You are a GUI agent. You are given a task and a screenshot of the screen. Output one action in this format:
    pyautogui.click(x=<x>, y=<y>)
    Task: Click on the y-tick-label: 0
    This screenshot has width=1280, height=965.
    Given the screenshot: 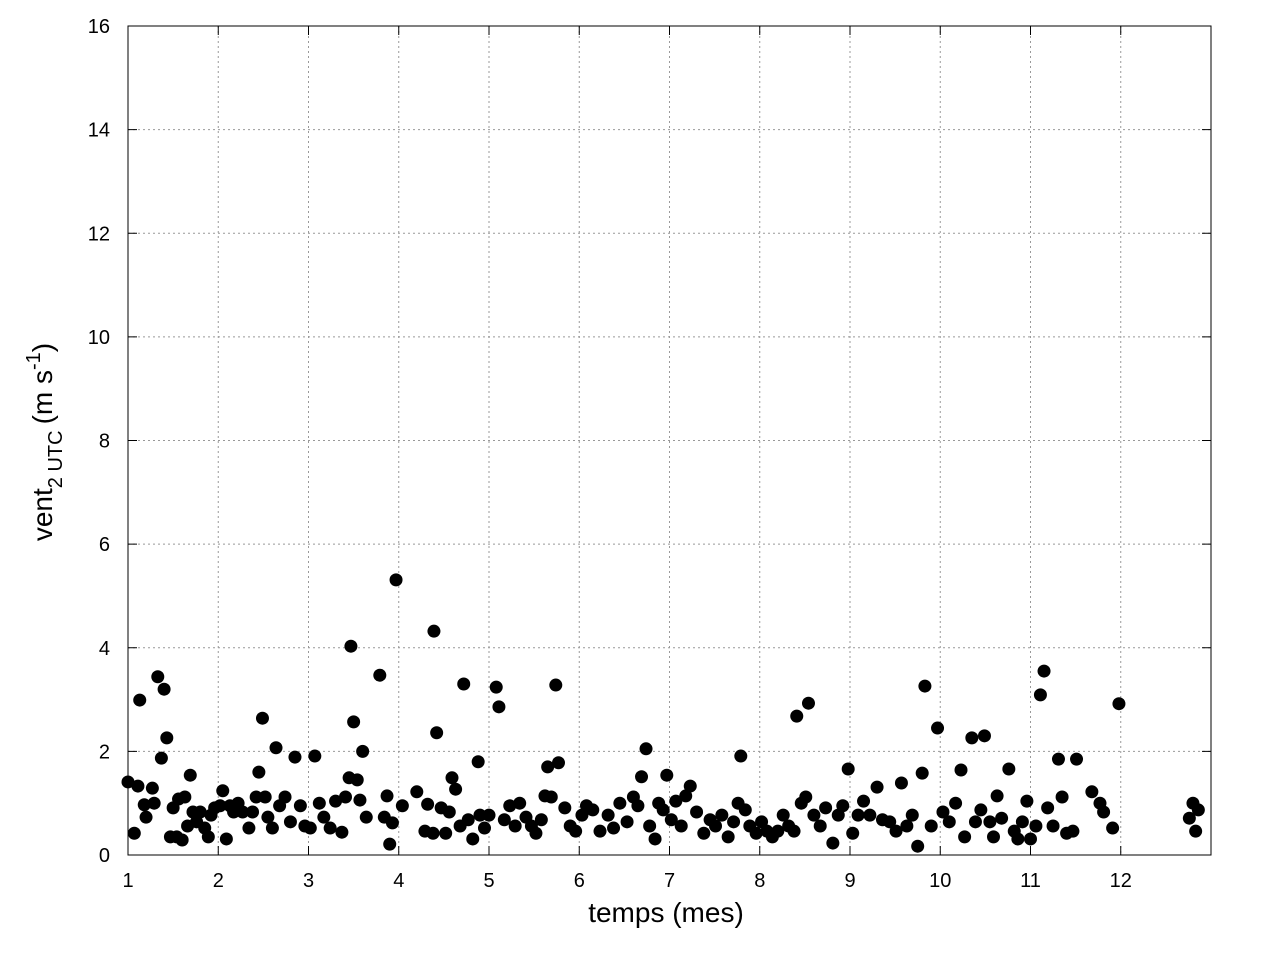 What is the action you would take?
    pyautogui.click(x=104, y=856)
    